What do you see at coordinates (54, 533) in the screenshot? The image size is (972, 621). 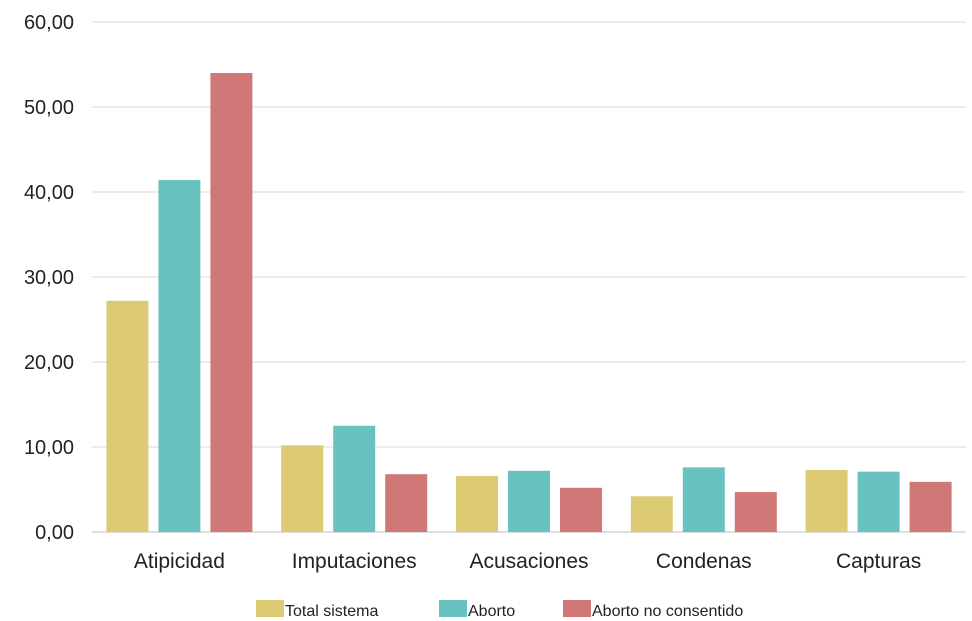 I see `y-tick-label: 0,00` at bounding box center [54, 533].